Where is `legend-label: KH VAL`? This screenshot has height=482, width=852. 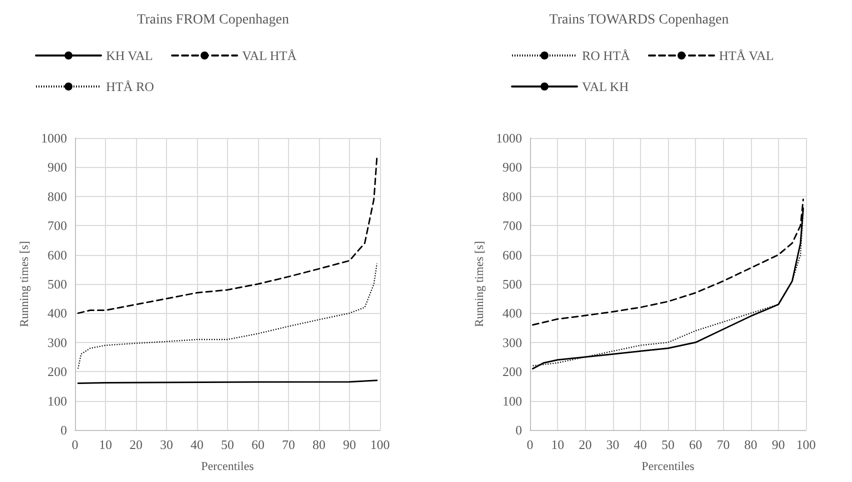 legend-label: KH VAL is located at coordinates (129, 55).